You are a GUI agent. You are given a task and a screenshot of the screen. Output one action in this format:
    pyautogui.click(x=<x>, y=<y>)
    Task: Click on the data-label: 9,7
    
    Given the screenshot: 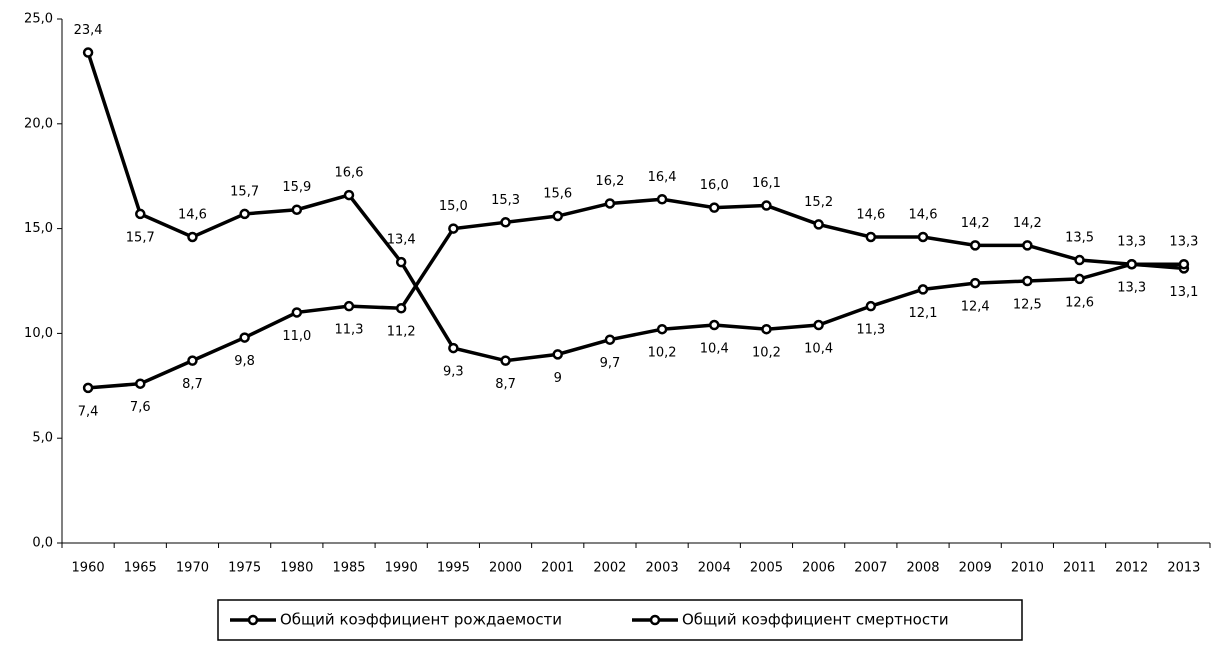 What is the action you would take?
    pyautogui.click(x=610, y=363)
    